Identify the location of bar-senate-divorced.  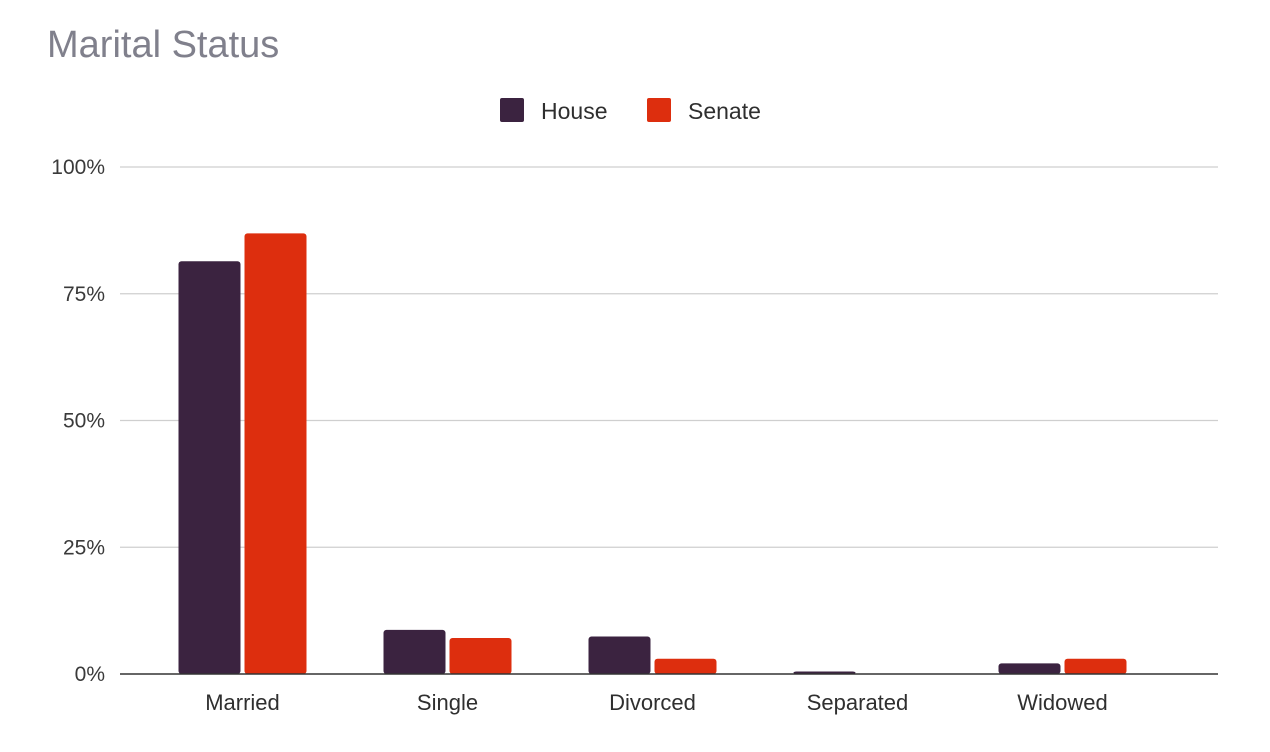
(685, 666).